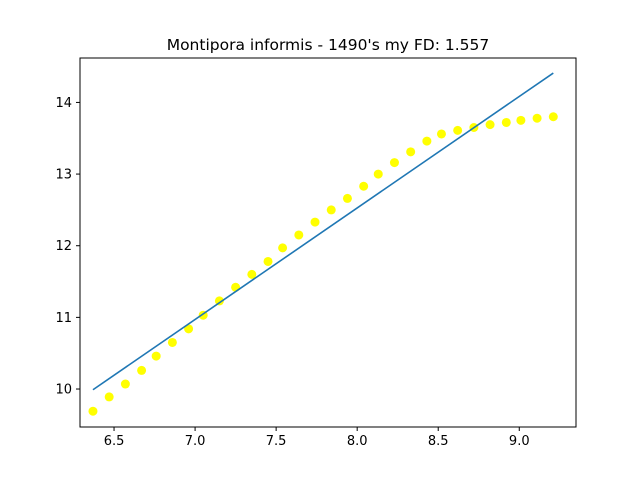  I want to click on x-tick-label: 7.0, so click(195, 441).